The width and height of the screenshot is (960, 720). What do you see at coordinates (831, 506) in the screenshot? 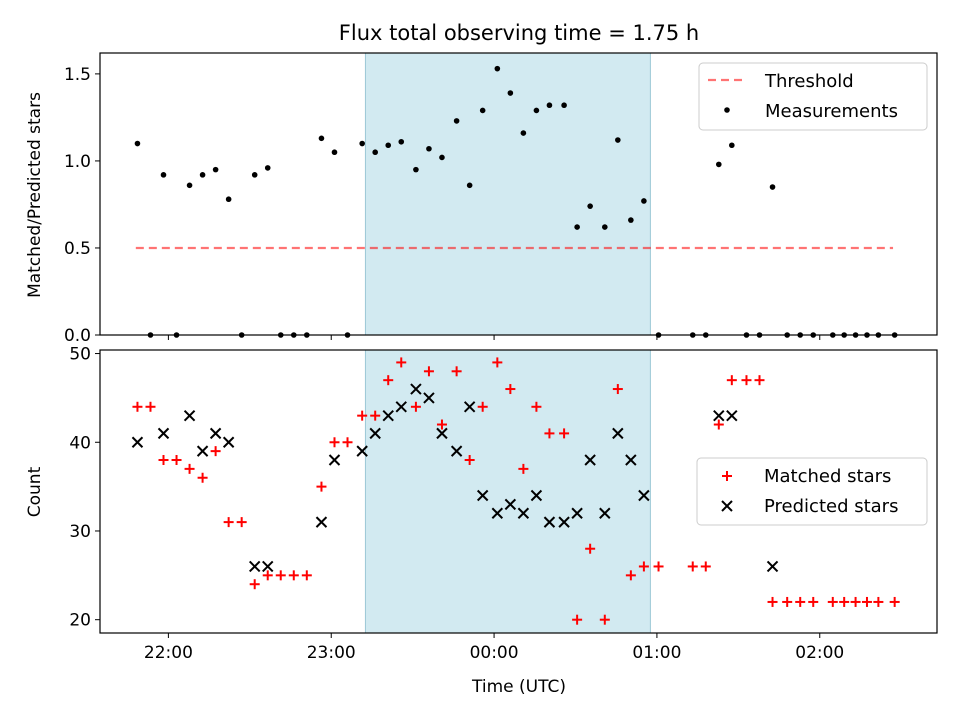
I see `legend-predicted-label: Predicted stars` at bounding box center [831, 506].